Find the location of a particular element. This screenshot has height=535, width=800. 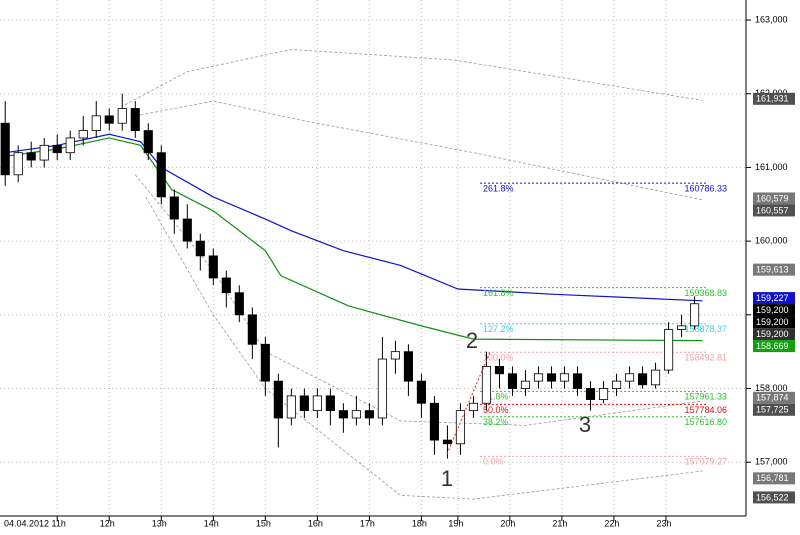

fib-price: 159368.83 is located at coordinates (705, 293).